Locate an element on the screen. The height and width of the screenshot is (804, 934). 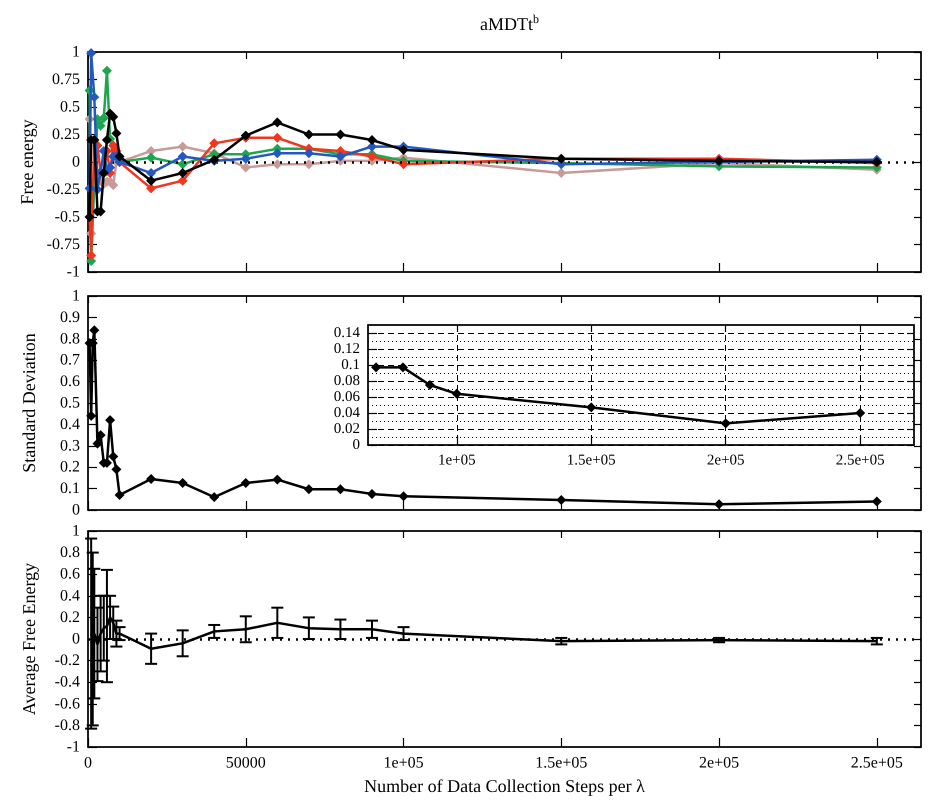
y-tick-label: 0.06 is located at coordinates (347, 397).